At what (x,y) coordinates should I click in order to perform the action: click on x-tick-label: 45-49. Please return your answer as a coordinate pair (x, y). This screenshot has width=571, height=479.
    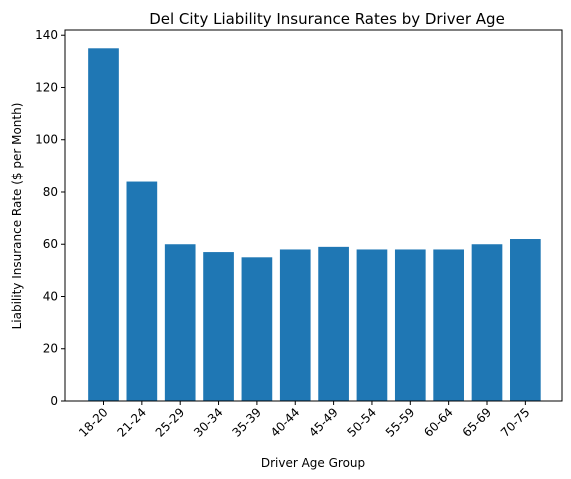
    Looking at the image, I should click on (323, 422).